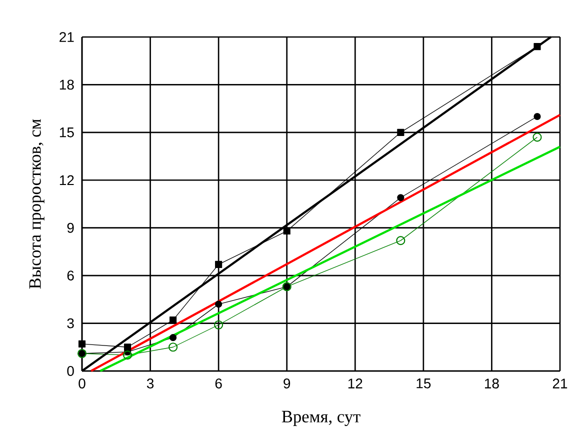 This screenshot has height=439, width=579. Describe the element at coordinates (67, 180) in the screenshot. I see `y-tick-label: 12` at that location.